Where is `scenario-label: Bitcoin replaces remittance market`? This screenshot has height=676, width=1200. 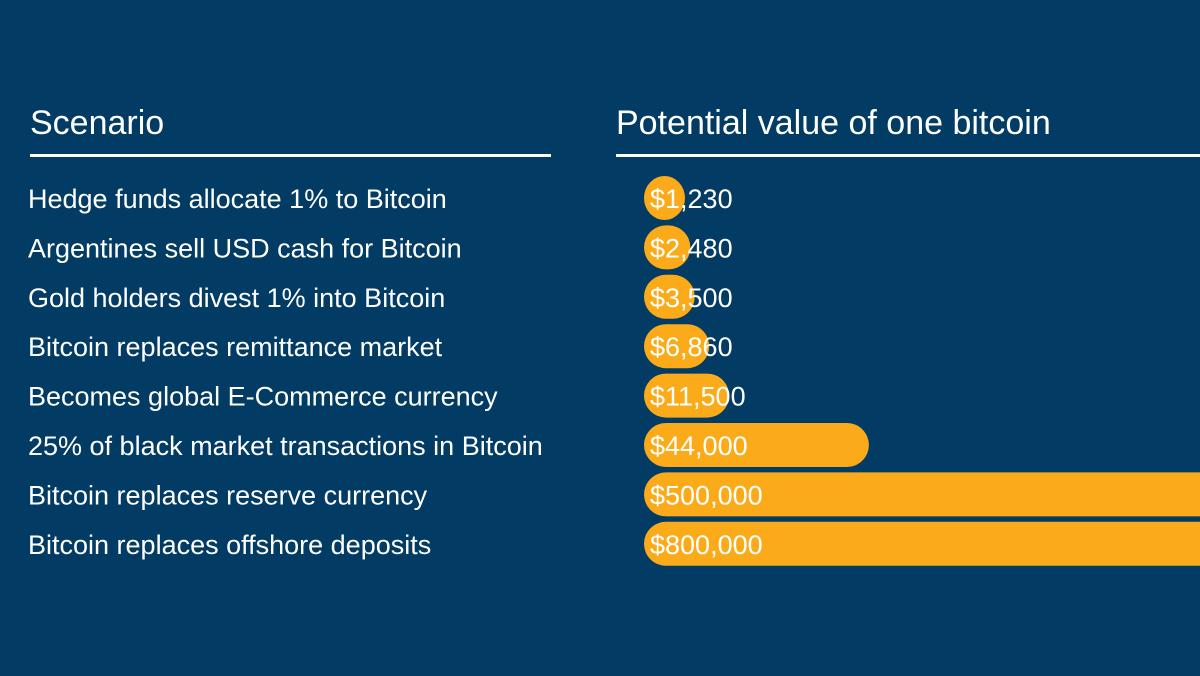 scenario-label: Bitcoin replaces remittance market is located at coordinates (235, 347).